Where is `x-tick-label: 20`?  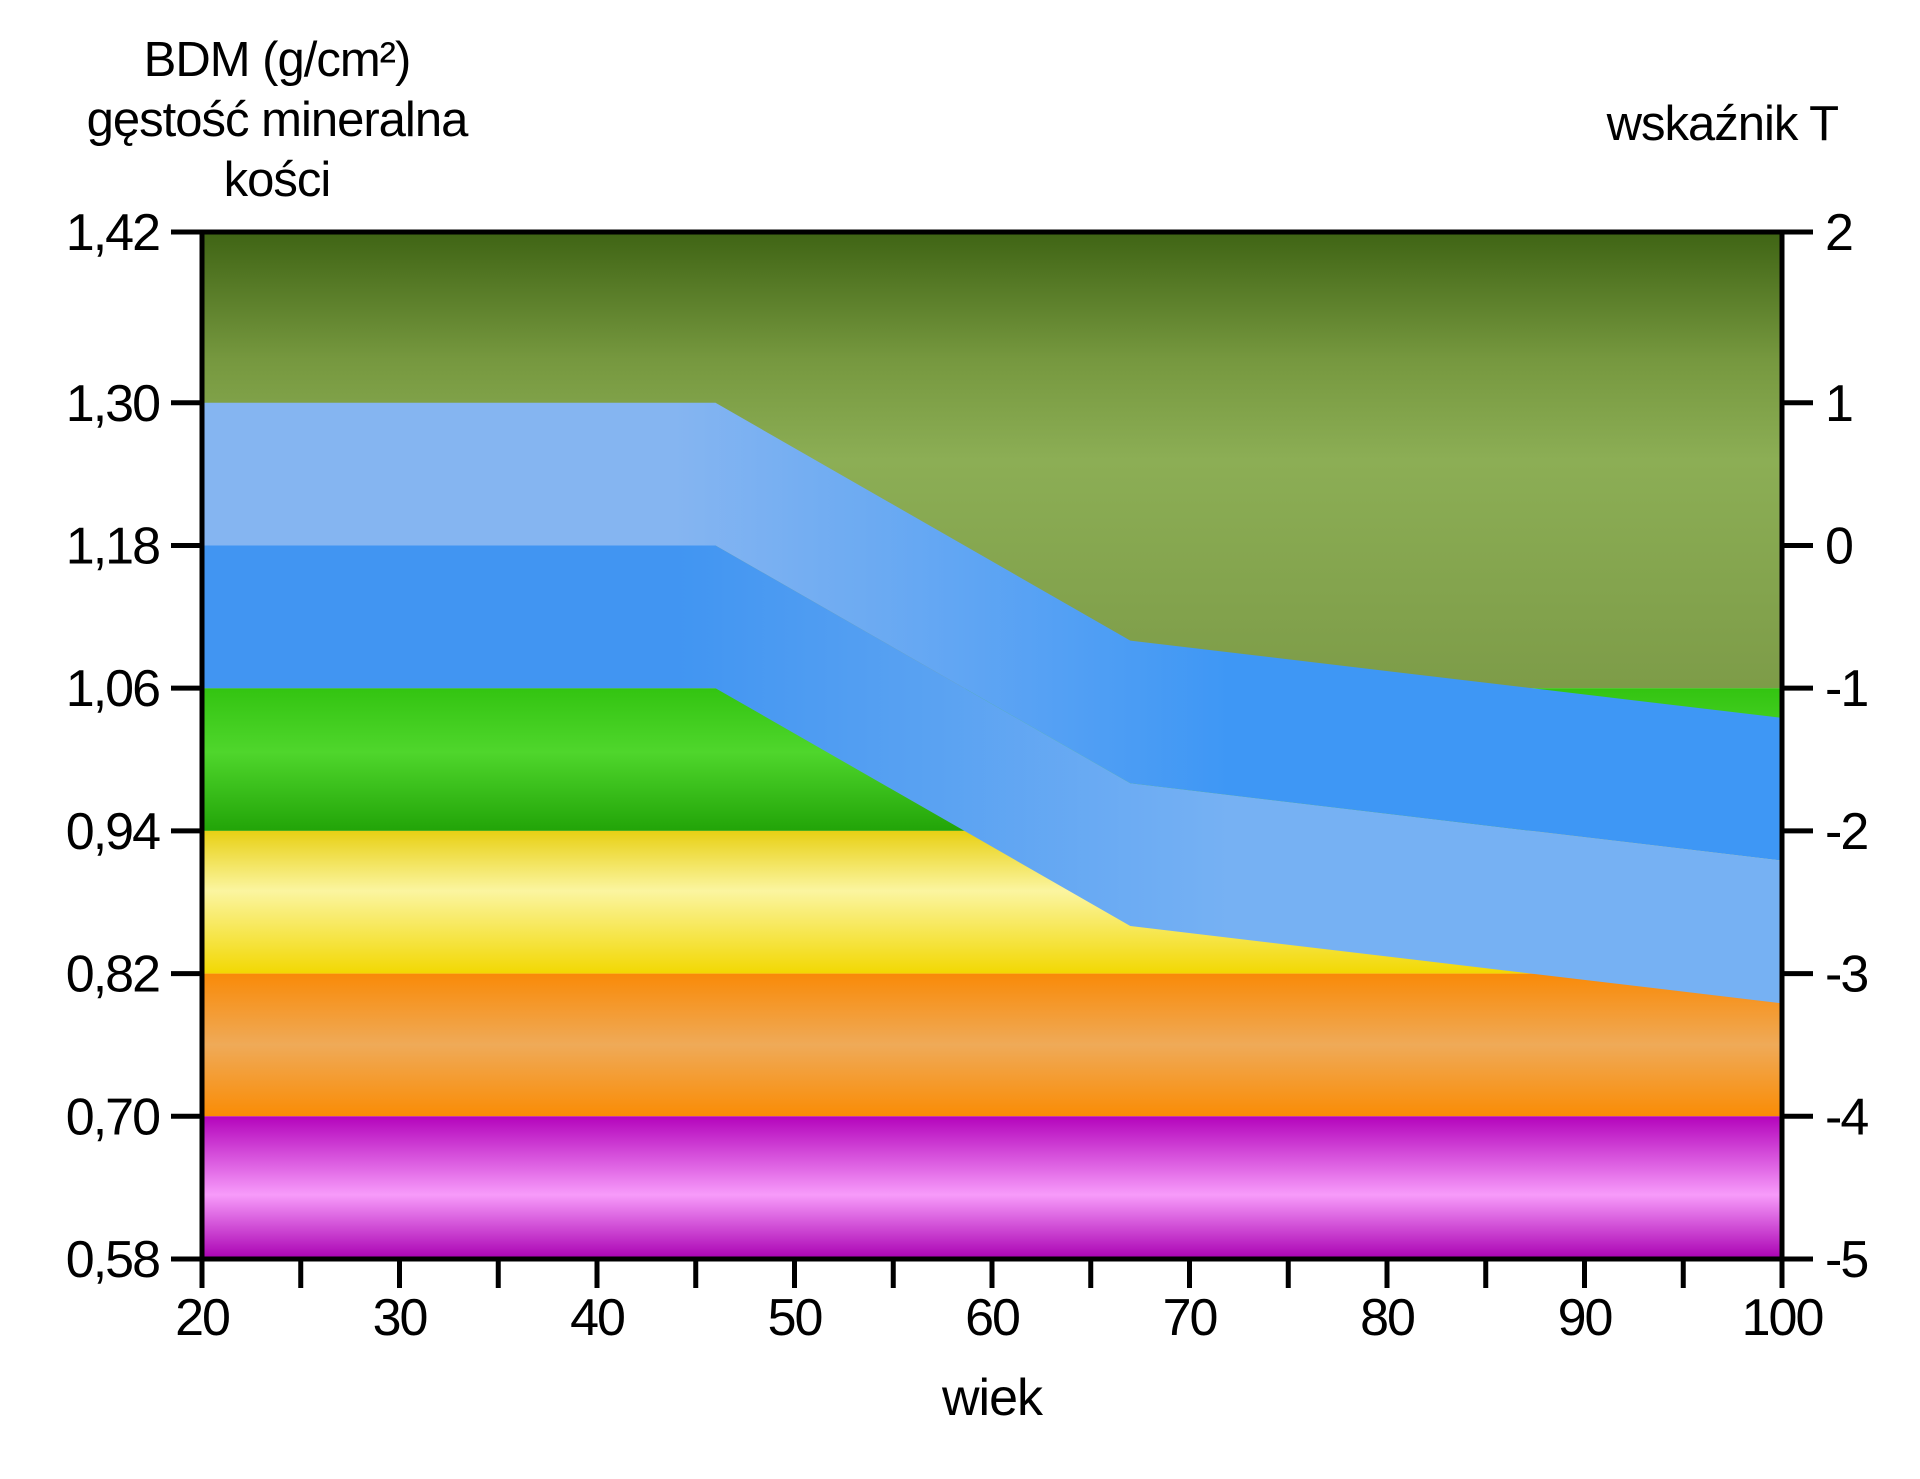 x-tick-label: 20 is located at coordinates (202, 1318).